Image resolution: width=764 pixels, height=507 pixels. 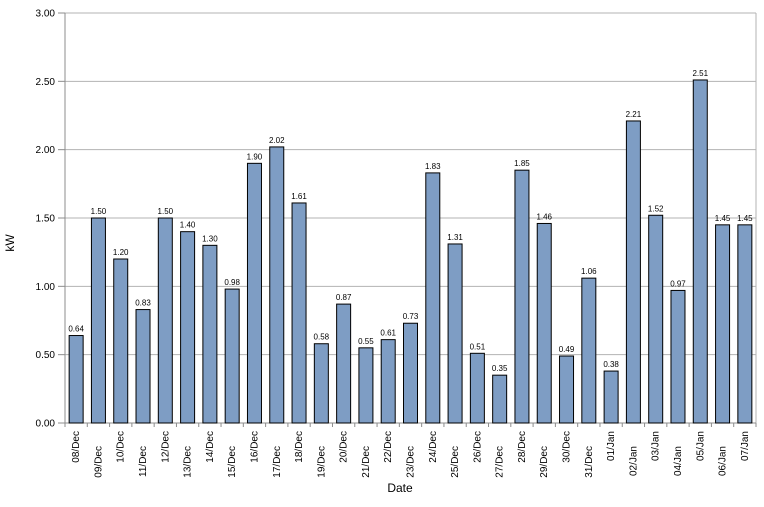 I want to click on x-tick-label: 14/Dec, so click(x=210, y=447).